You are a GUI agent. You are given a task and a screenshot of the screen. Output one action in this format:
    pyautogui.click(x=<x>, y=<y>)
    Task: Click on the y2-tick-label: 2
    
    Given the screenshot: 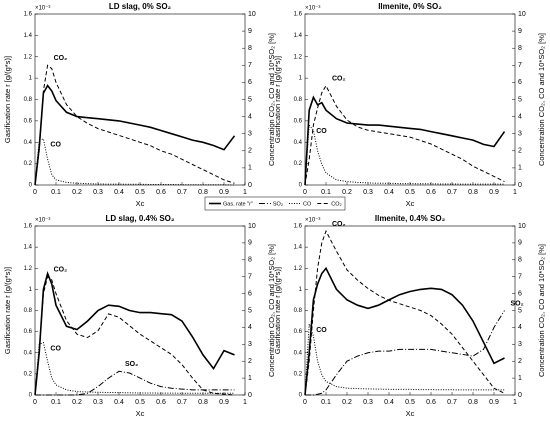 What is the action you would take?
    pyautogui.click(x=250, y=151)
    